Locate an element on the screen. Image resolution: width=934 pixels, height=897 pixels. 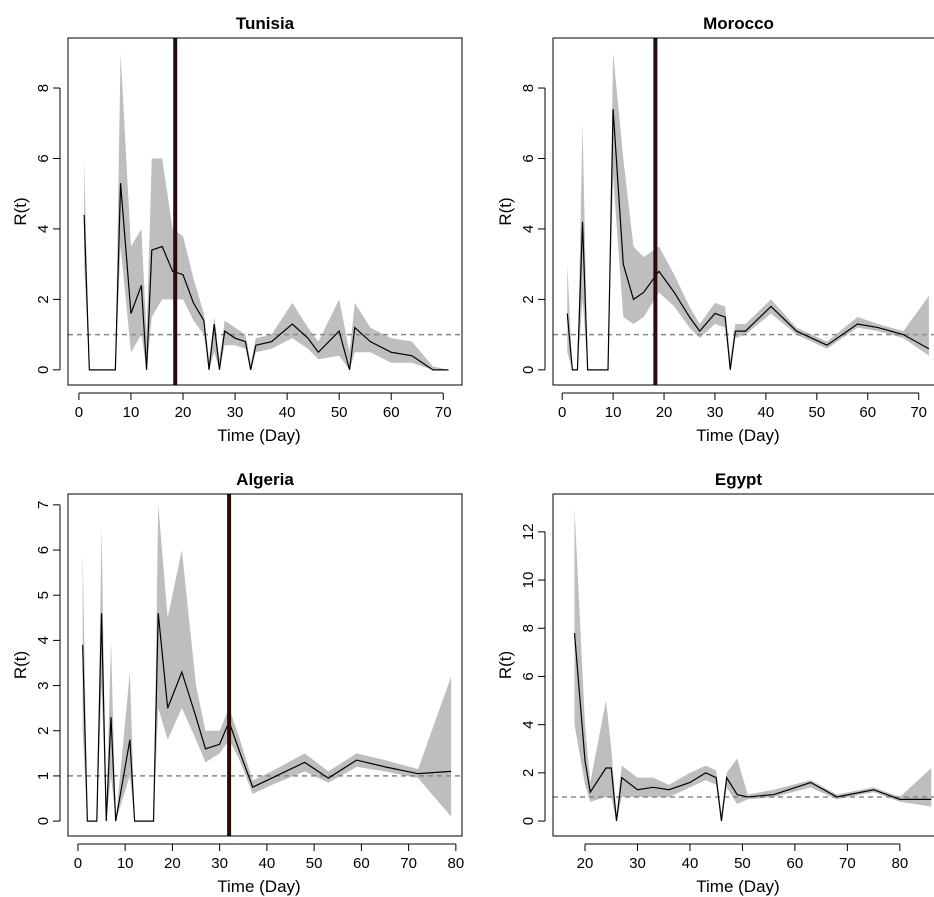
chart-title: Tunisia is located at coordinates (265, 23).